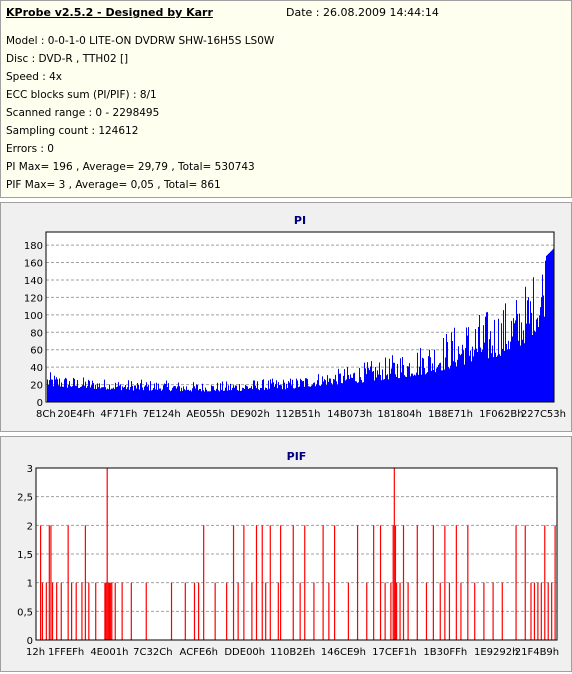  I want to click on pi-xtick-label: 4F71Fh, so click(118, 414).